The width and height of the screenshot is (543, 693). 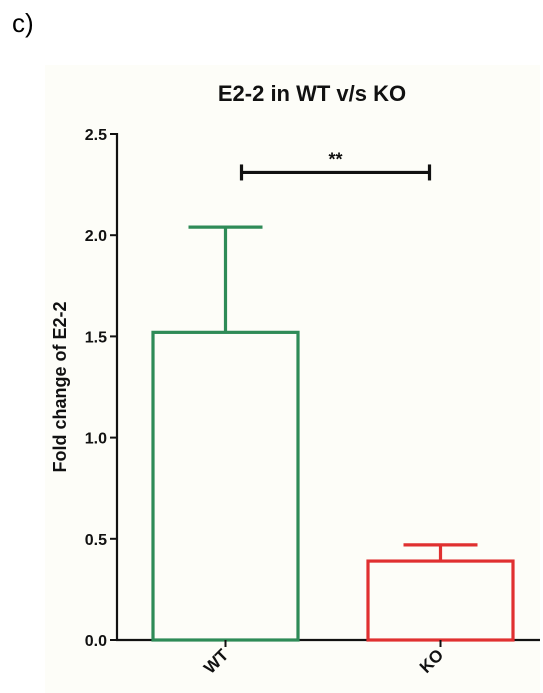 What do you see at coordinates (23, 23) in the screenshot?
I see `panel-label: c)` at bounding box center [23, 23].